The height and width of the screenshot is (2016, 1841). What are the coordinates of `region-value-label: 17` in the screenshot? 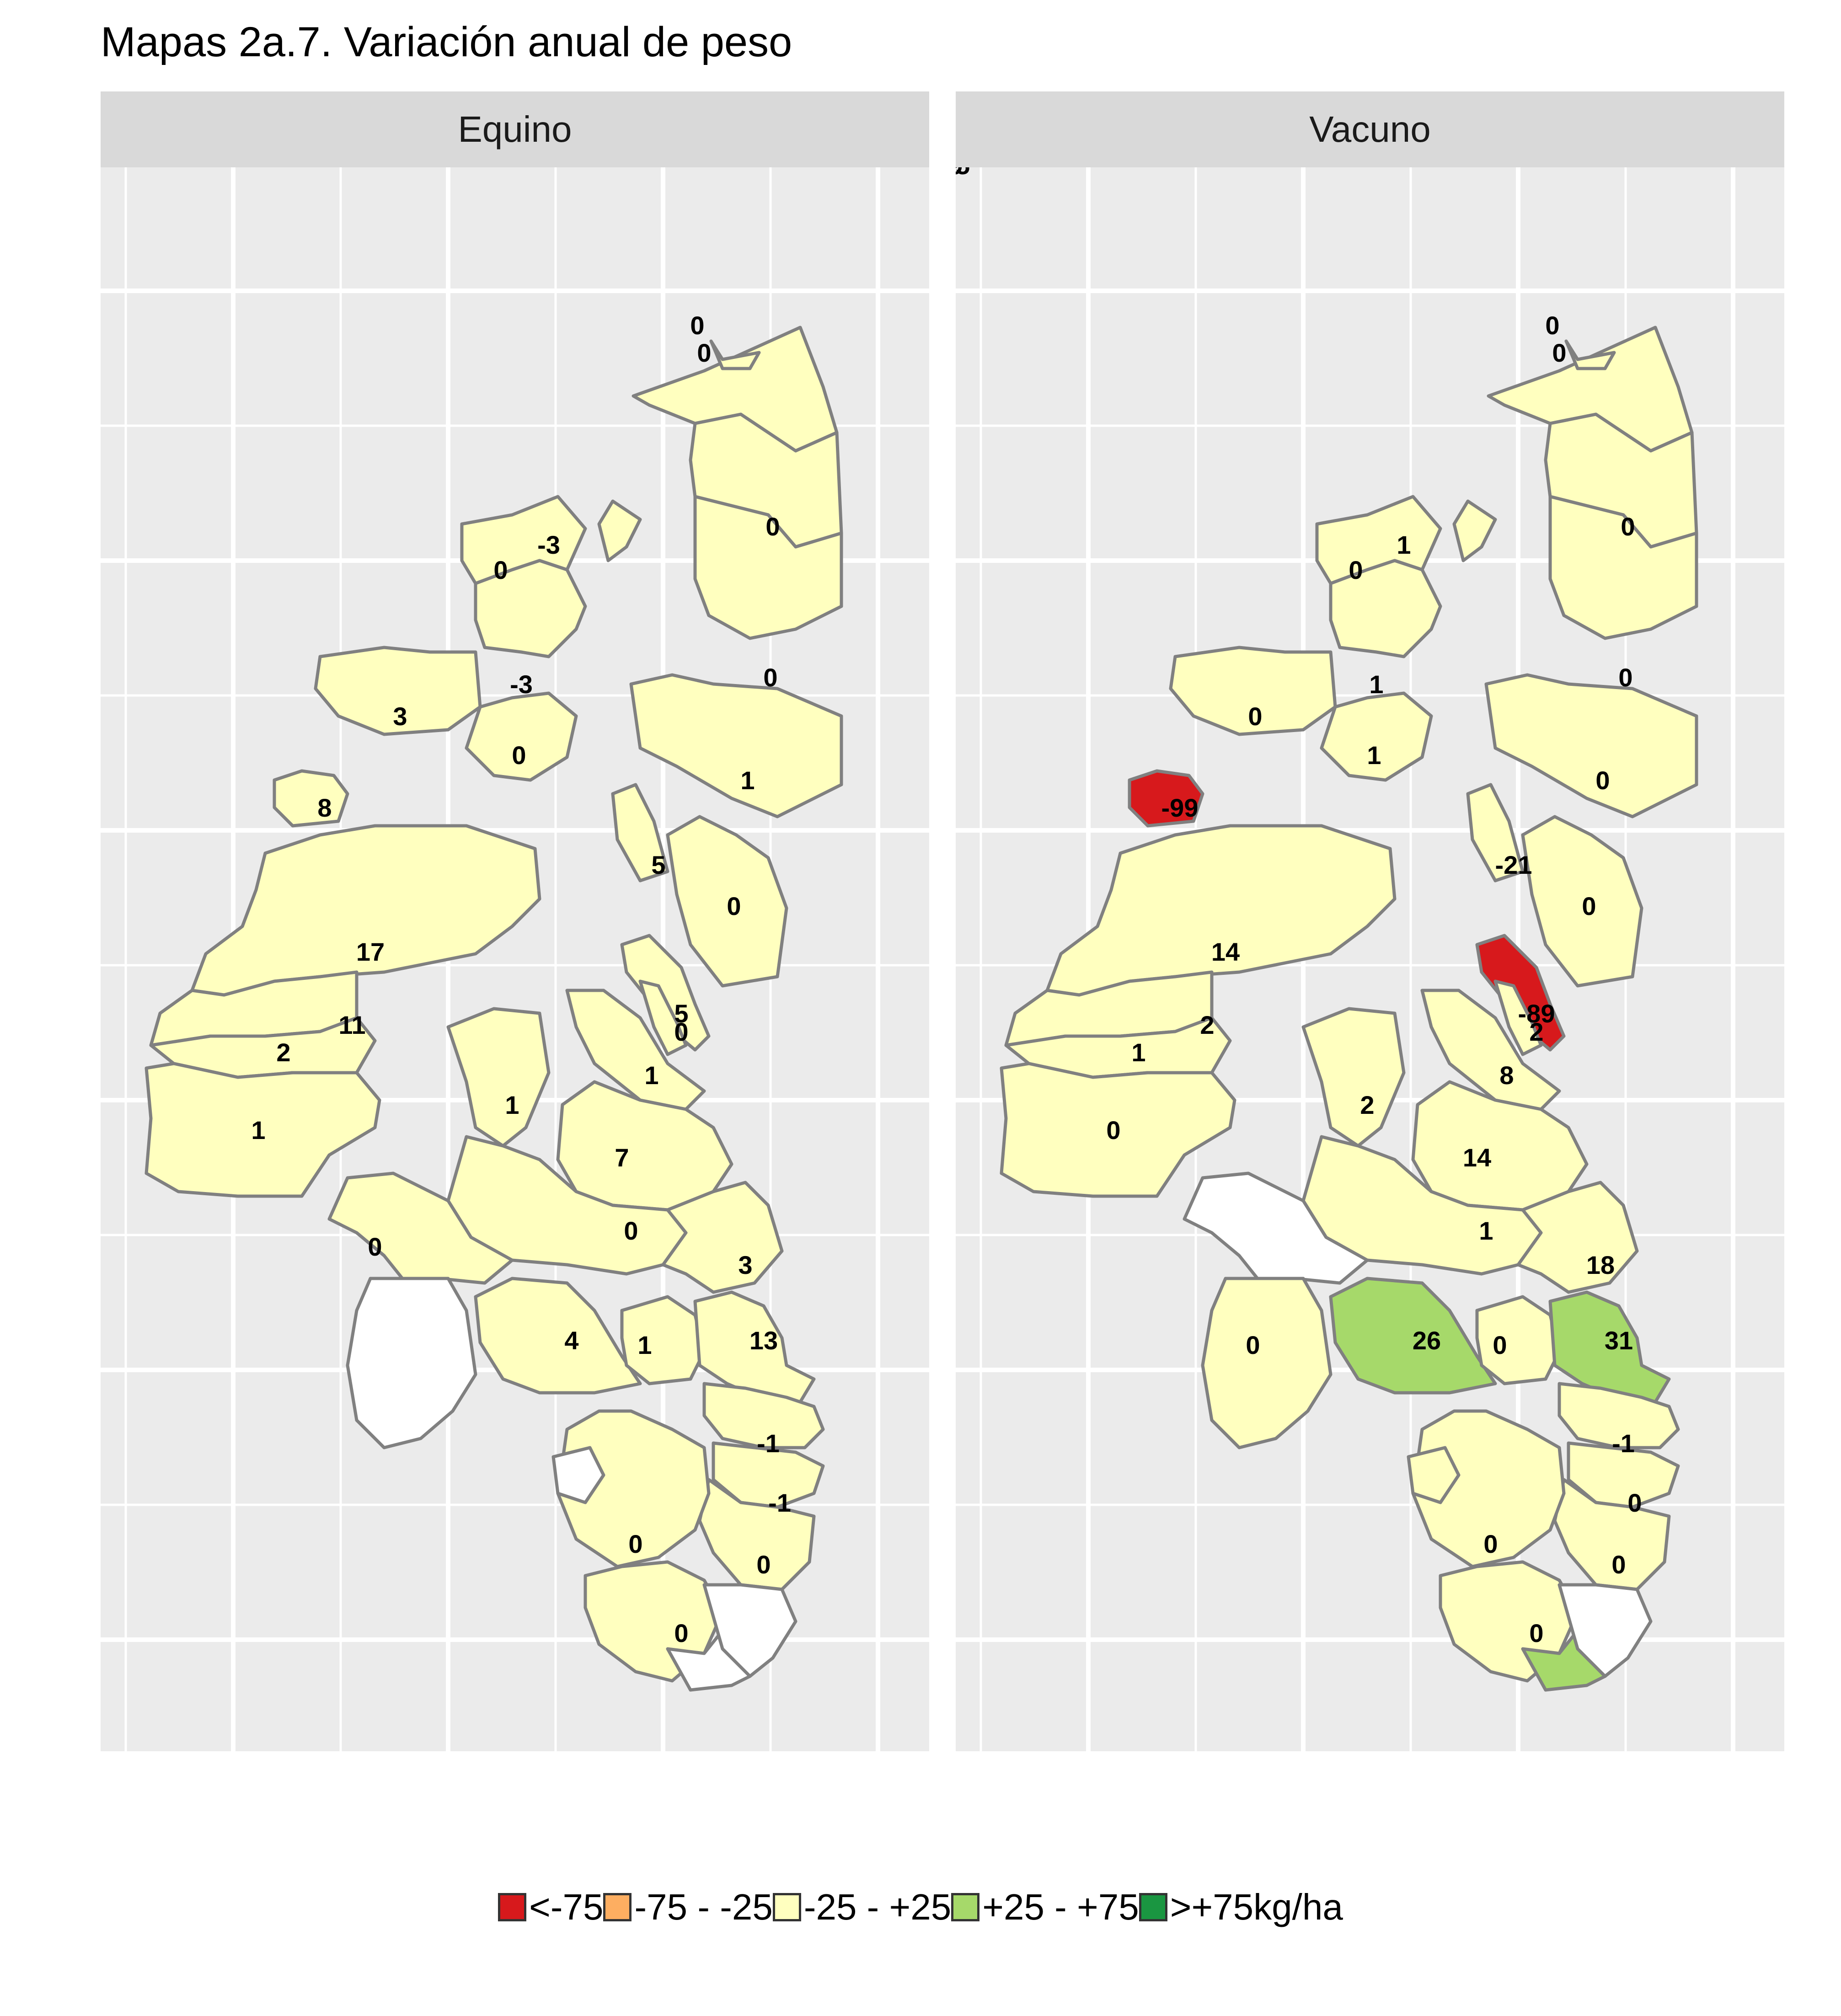 It's located at (371, 952).